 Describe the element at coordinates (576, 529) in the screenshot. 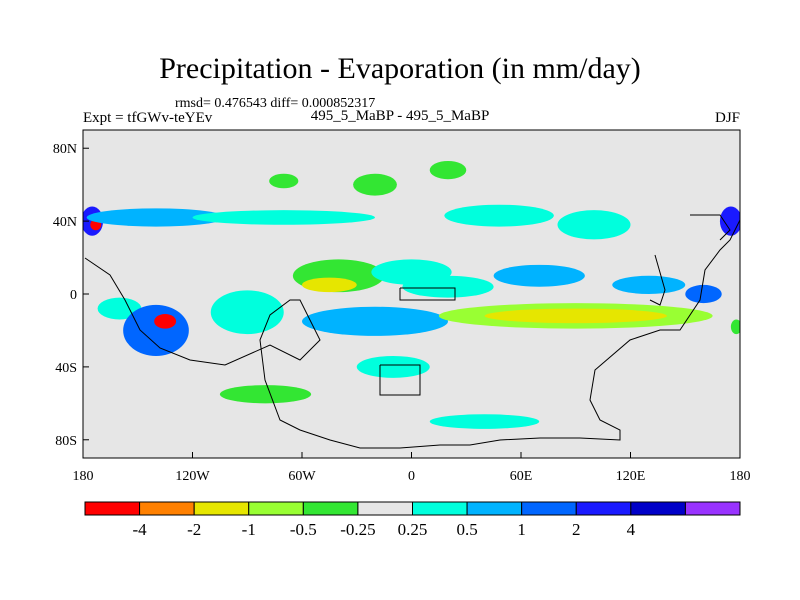

I see `colorbar-label: 2` at that location.